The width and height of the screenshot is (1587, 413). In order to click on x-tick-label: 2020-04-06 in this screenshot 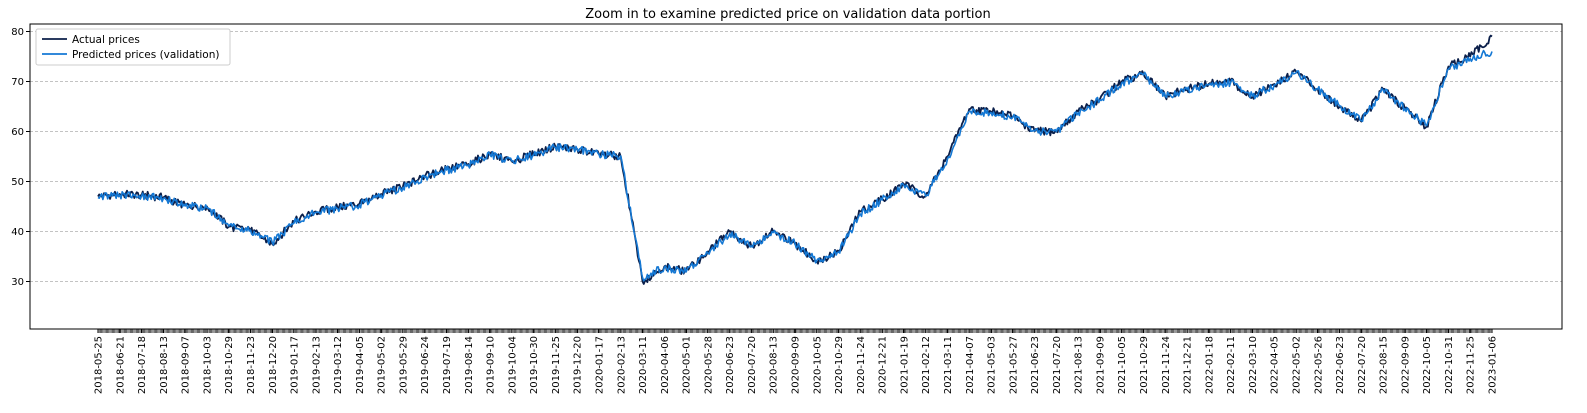, I will do `click(665, 365)`.